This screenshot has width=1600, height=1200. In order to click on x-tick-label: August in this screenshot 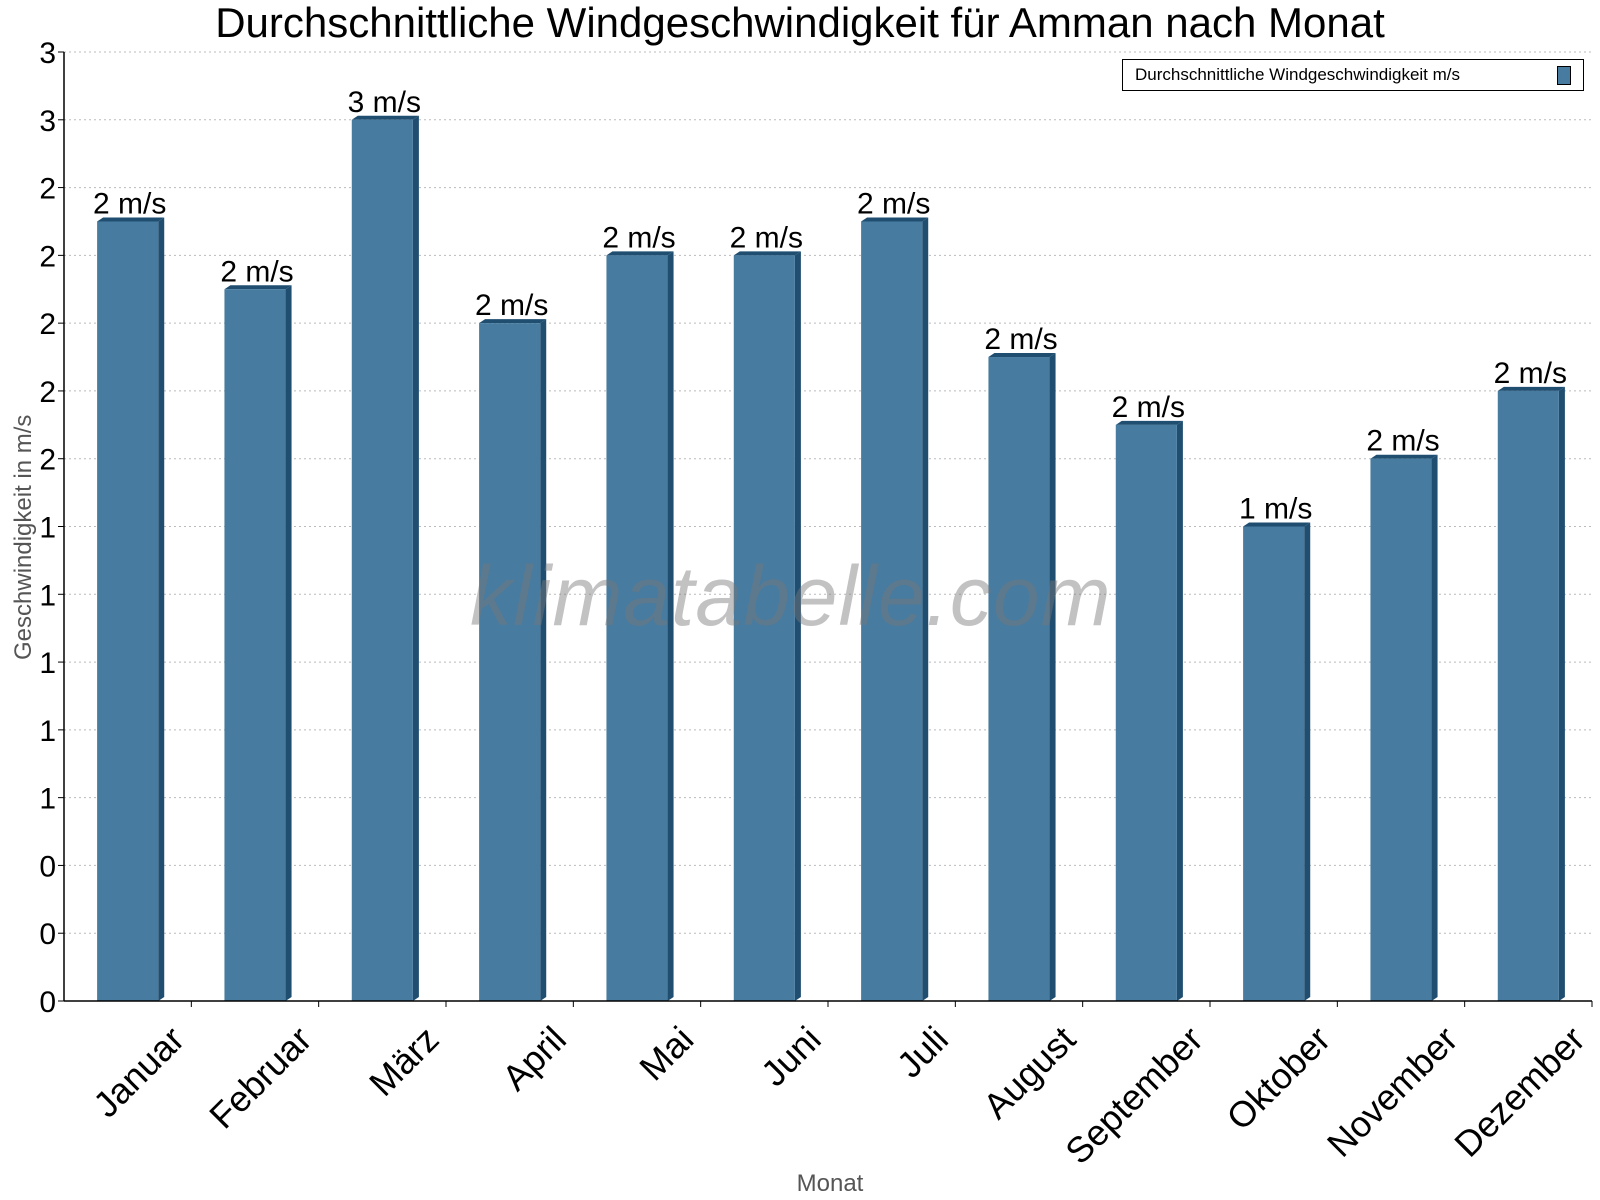, I will do `click(1029, 1072)`.